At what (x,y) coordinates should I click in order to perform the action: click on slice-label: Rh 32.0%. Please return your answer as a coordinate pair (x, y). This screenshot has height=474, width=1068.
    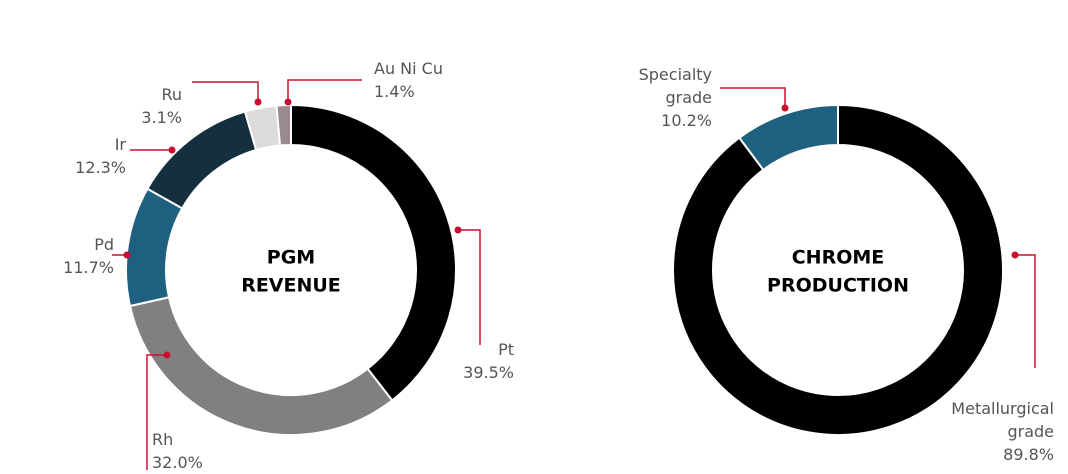
    Looking at the image, I should click on (177, 451).